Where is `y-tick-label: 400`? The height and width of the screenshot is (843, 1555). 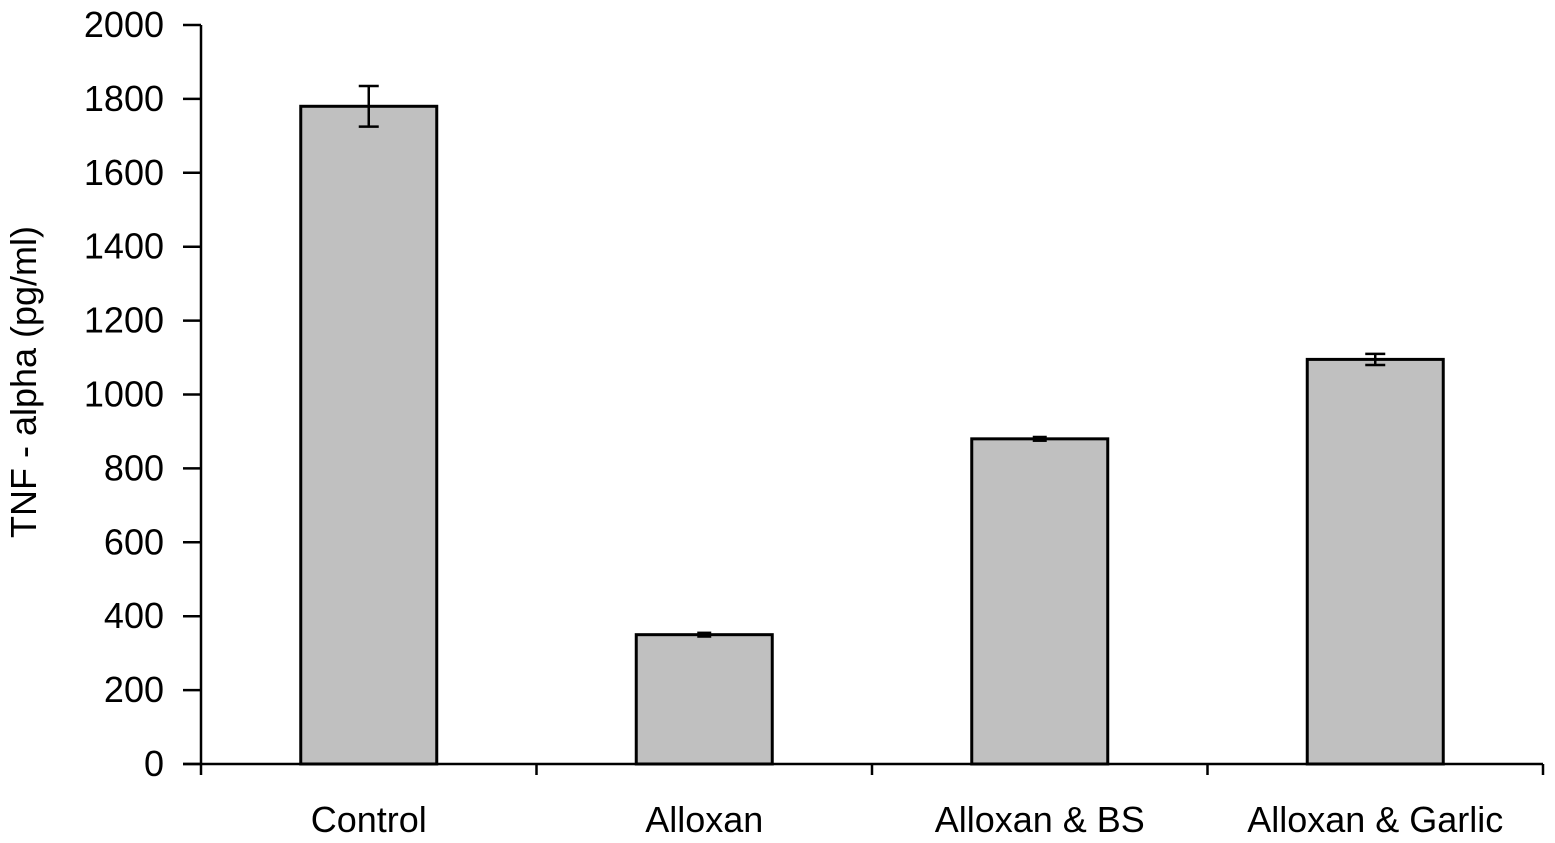 y-tick-label: 400 is located at coordinates (134, 615).